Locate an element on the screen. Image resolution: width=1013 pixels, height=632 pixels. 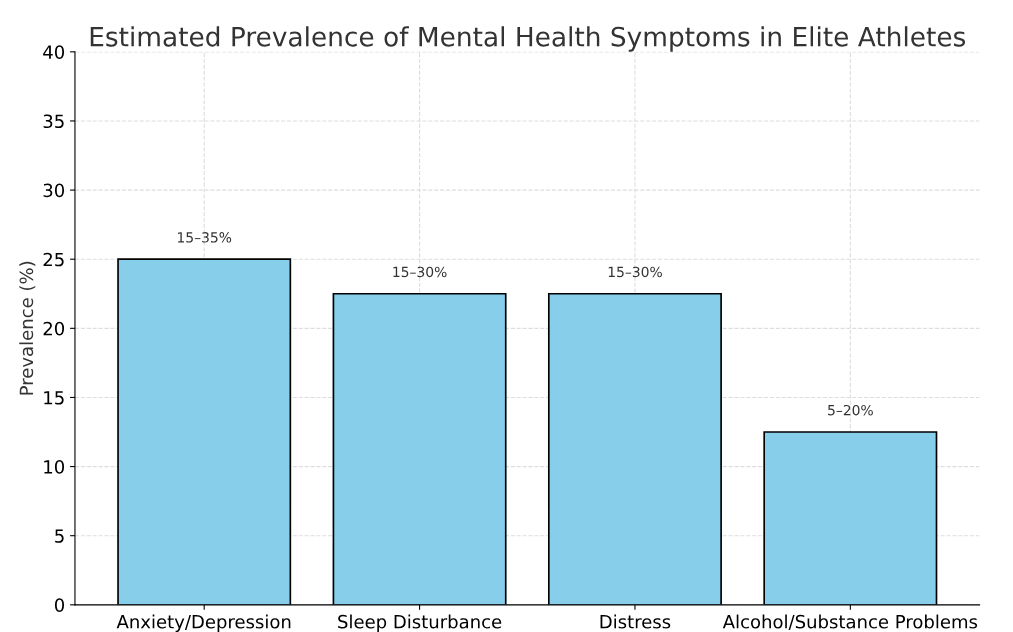
y-tick-label: 15 is located at coordinates (54, 398).